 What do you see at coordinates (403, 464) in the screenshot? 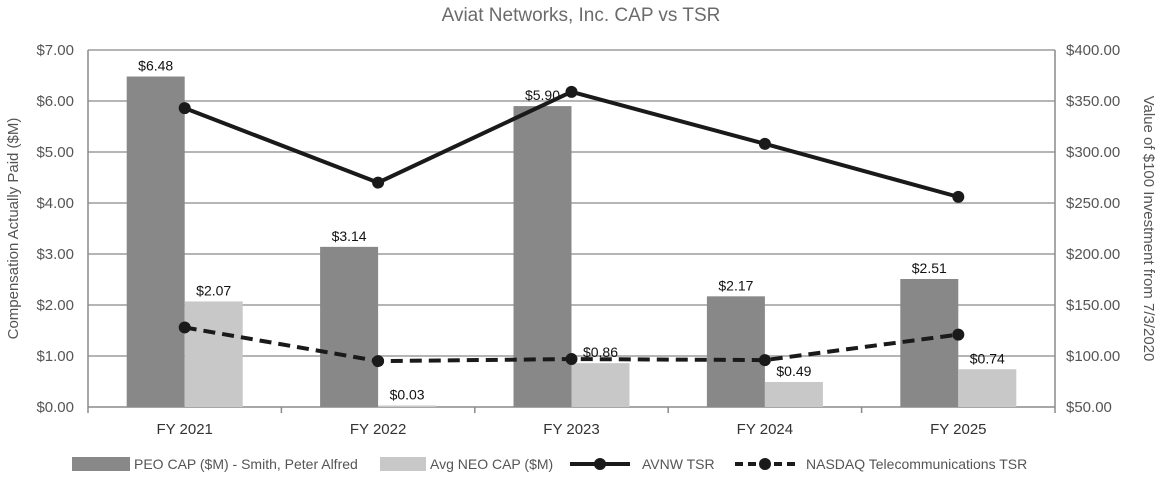
I see `legend-swatch-neo` at bounding box center [403, 464].